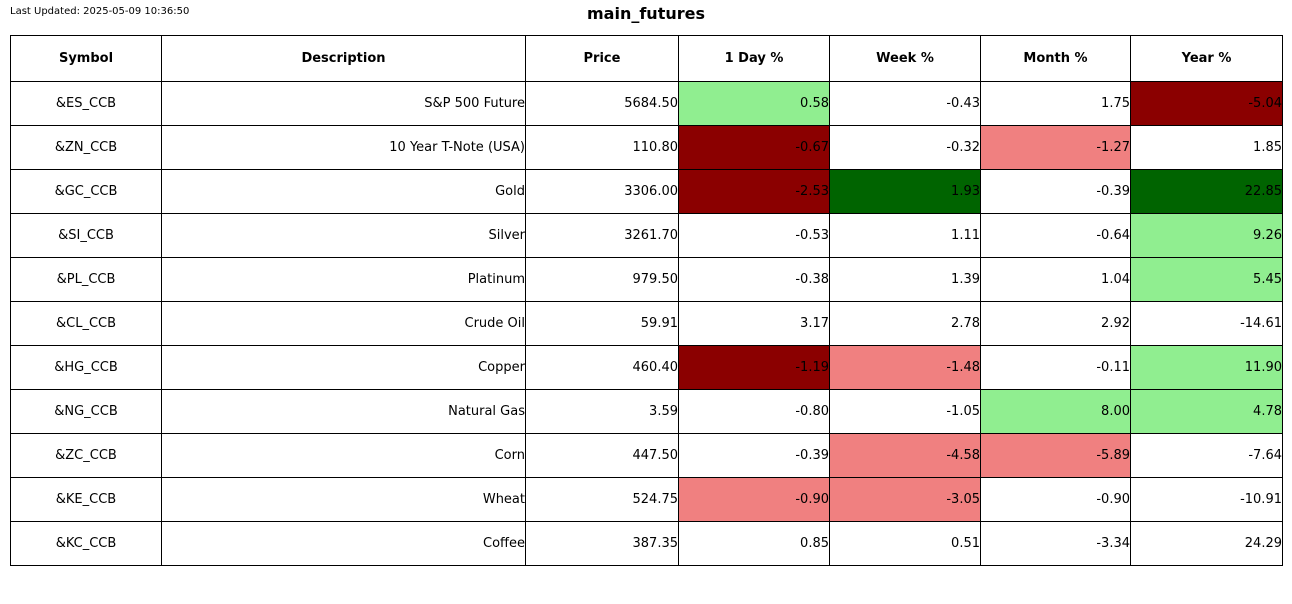 This screenshot has width=1292, height=604. I want to click on year-pct-cell: 24.29, so click(1206, 543).